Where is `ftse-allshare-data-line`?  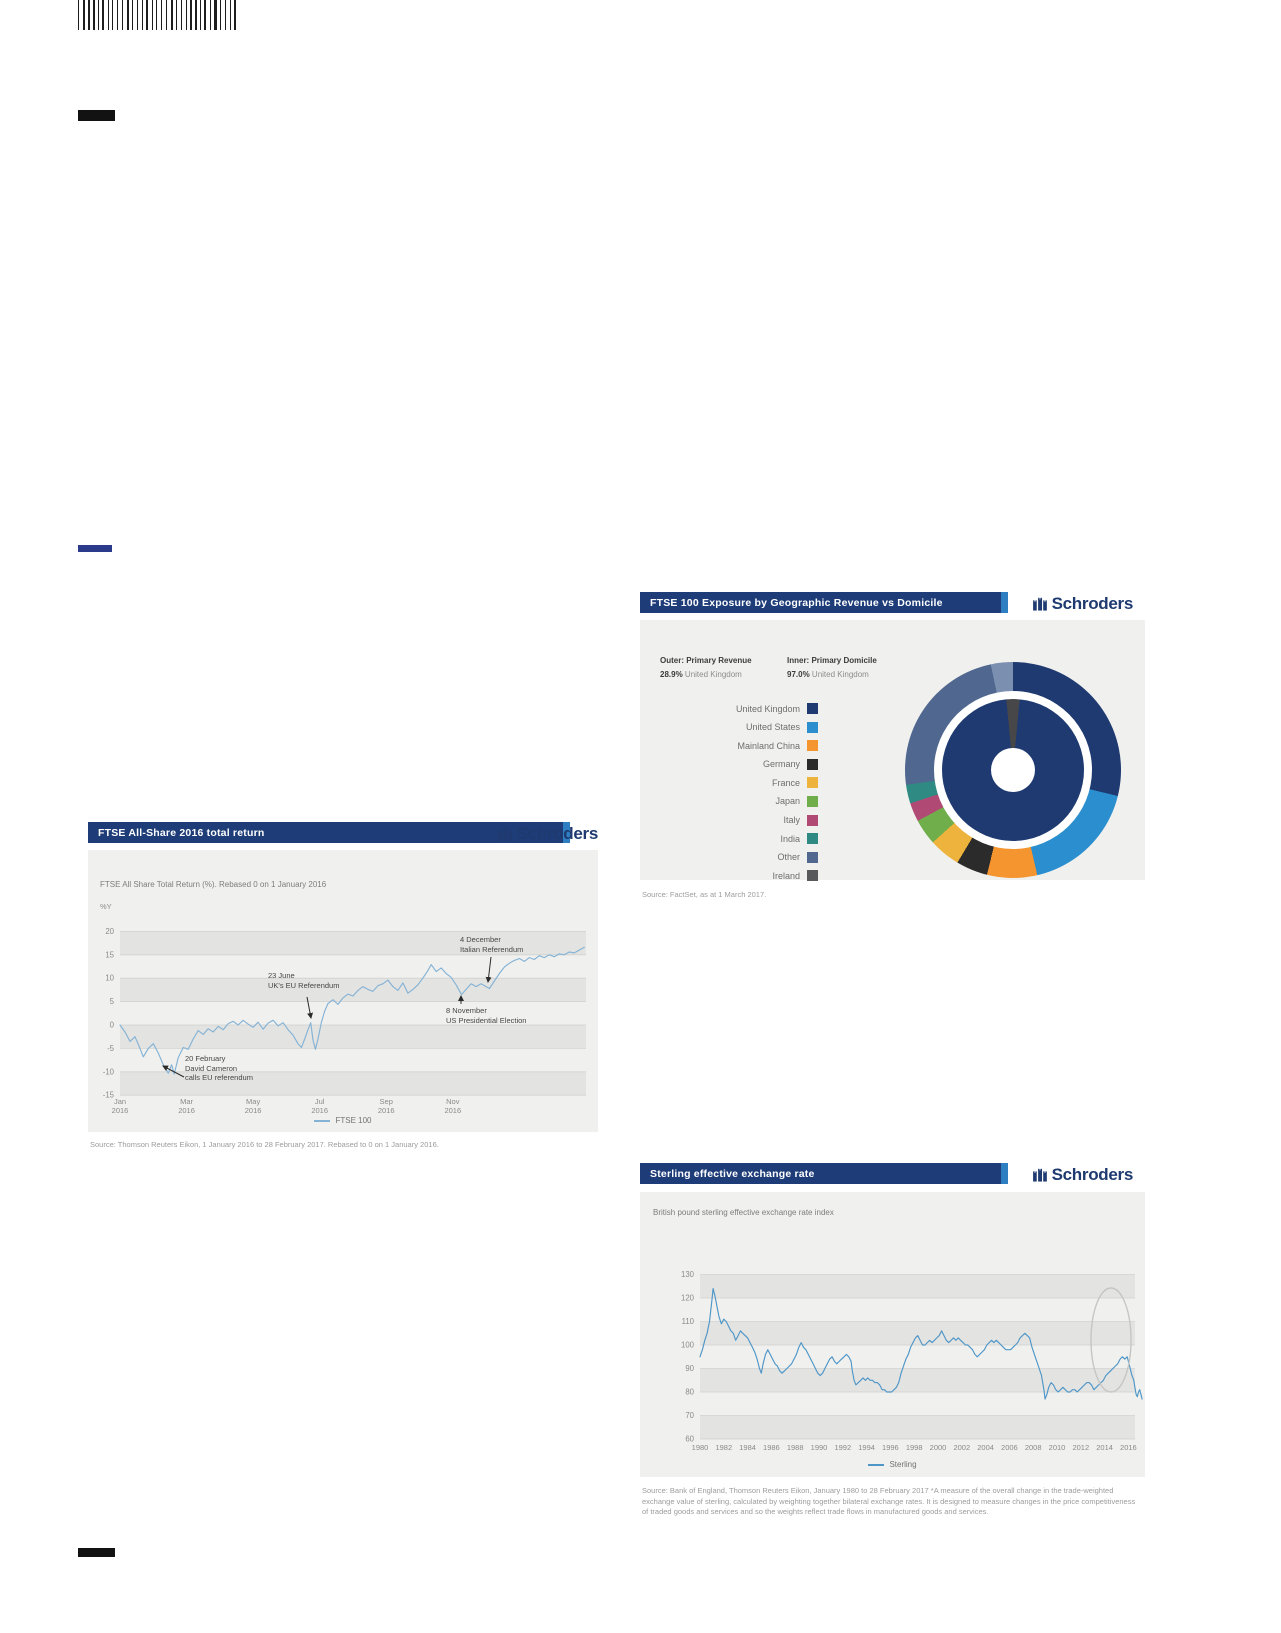
ftse-allshare-data-line is located at coordinates (352, 1010).